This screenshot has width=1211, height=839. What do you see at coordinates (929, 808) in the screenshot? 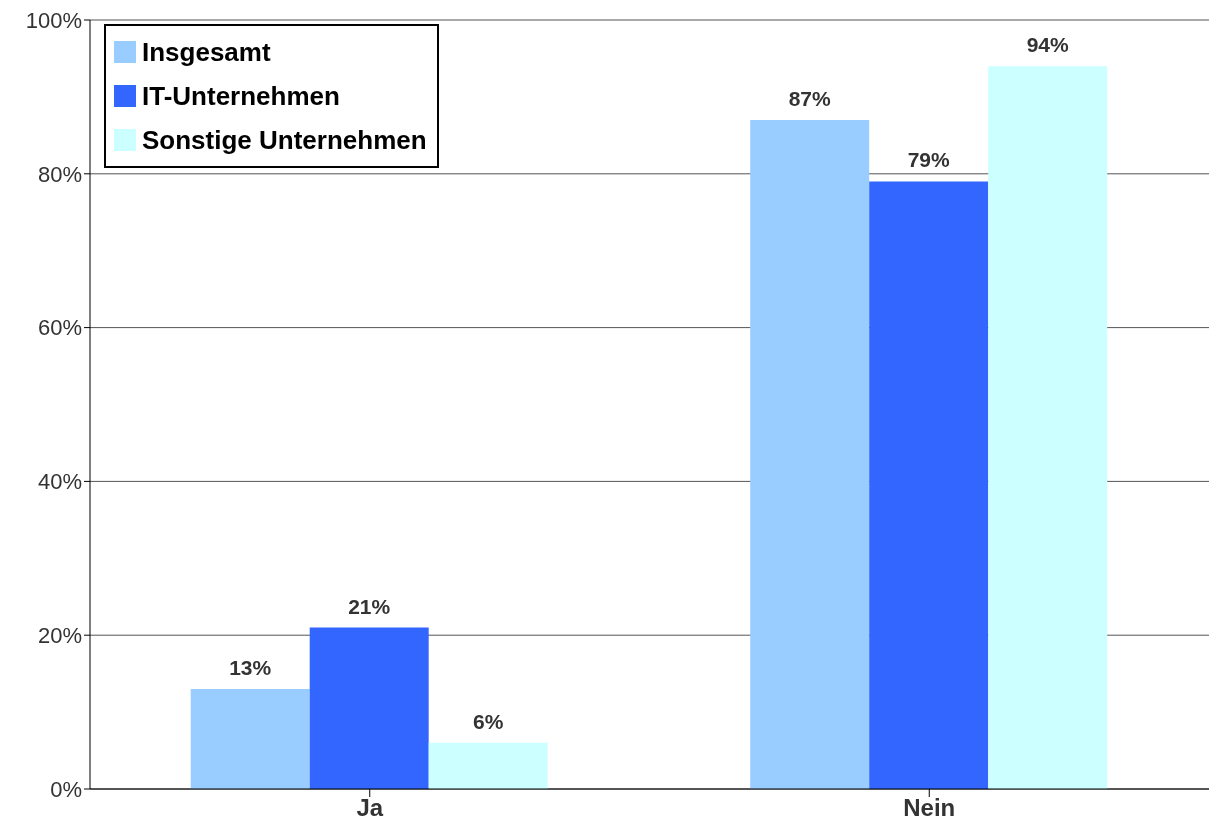
I see `x-tick-label: Nein` at bounding box center [929, 808].